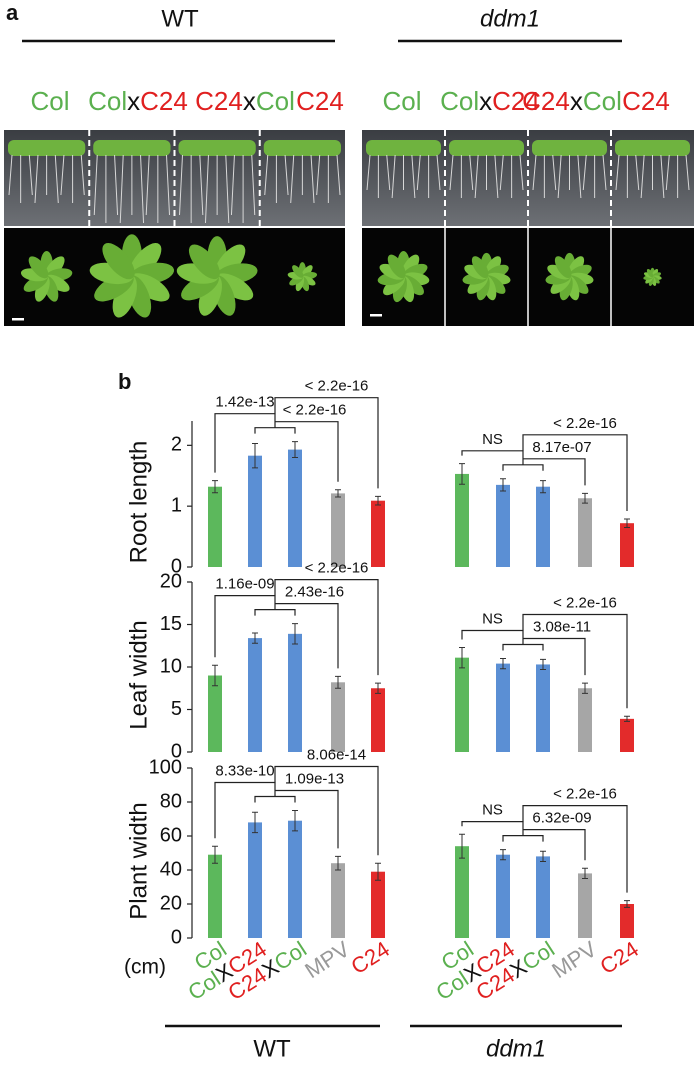  What do you see at coordinates (492, 618) in the screenshot?
I see `p-value: NS` at bounding box center [492, 618].